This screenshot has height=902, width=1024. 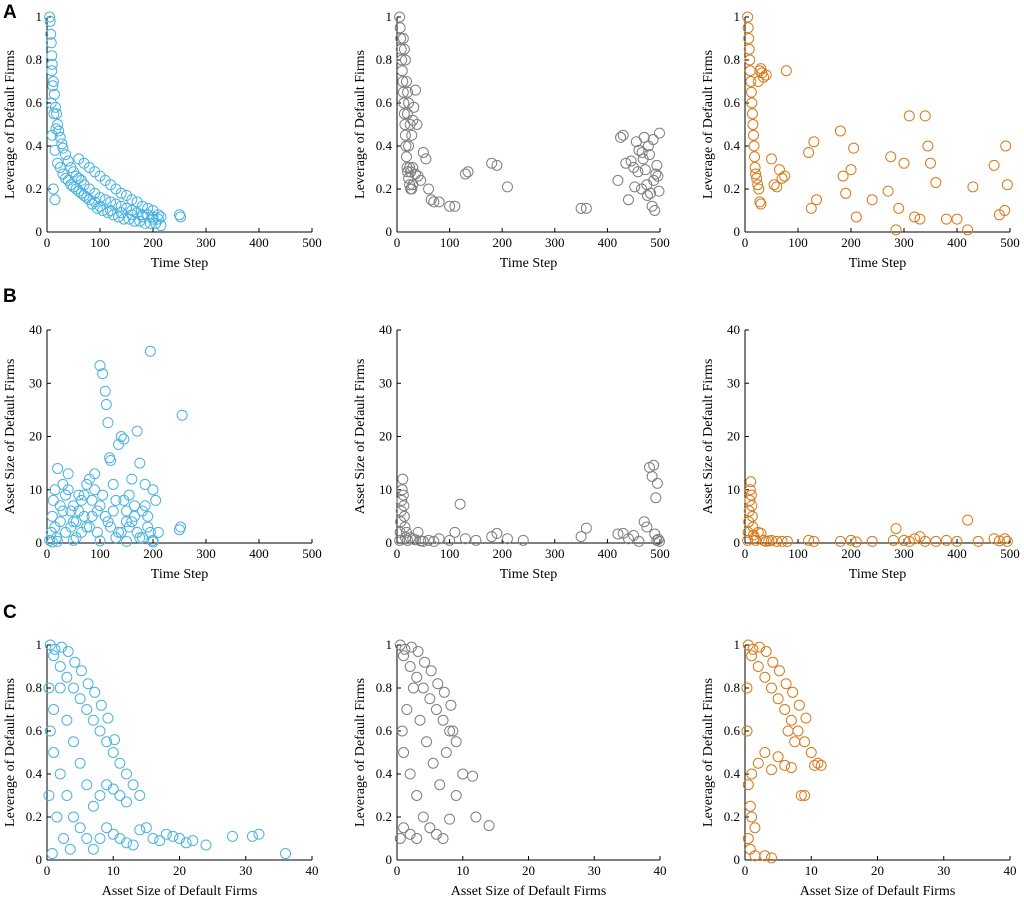 What do you see at coordinates (878, 891) in the screenshot?
I see `x-axis-label: Asset Size of Default Firms` at bounding box center [878, 891].